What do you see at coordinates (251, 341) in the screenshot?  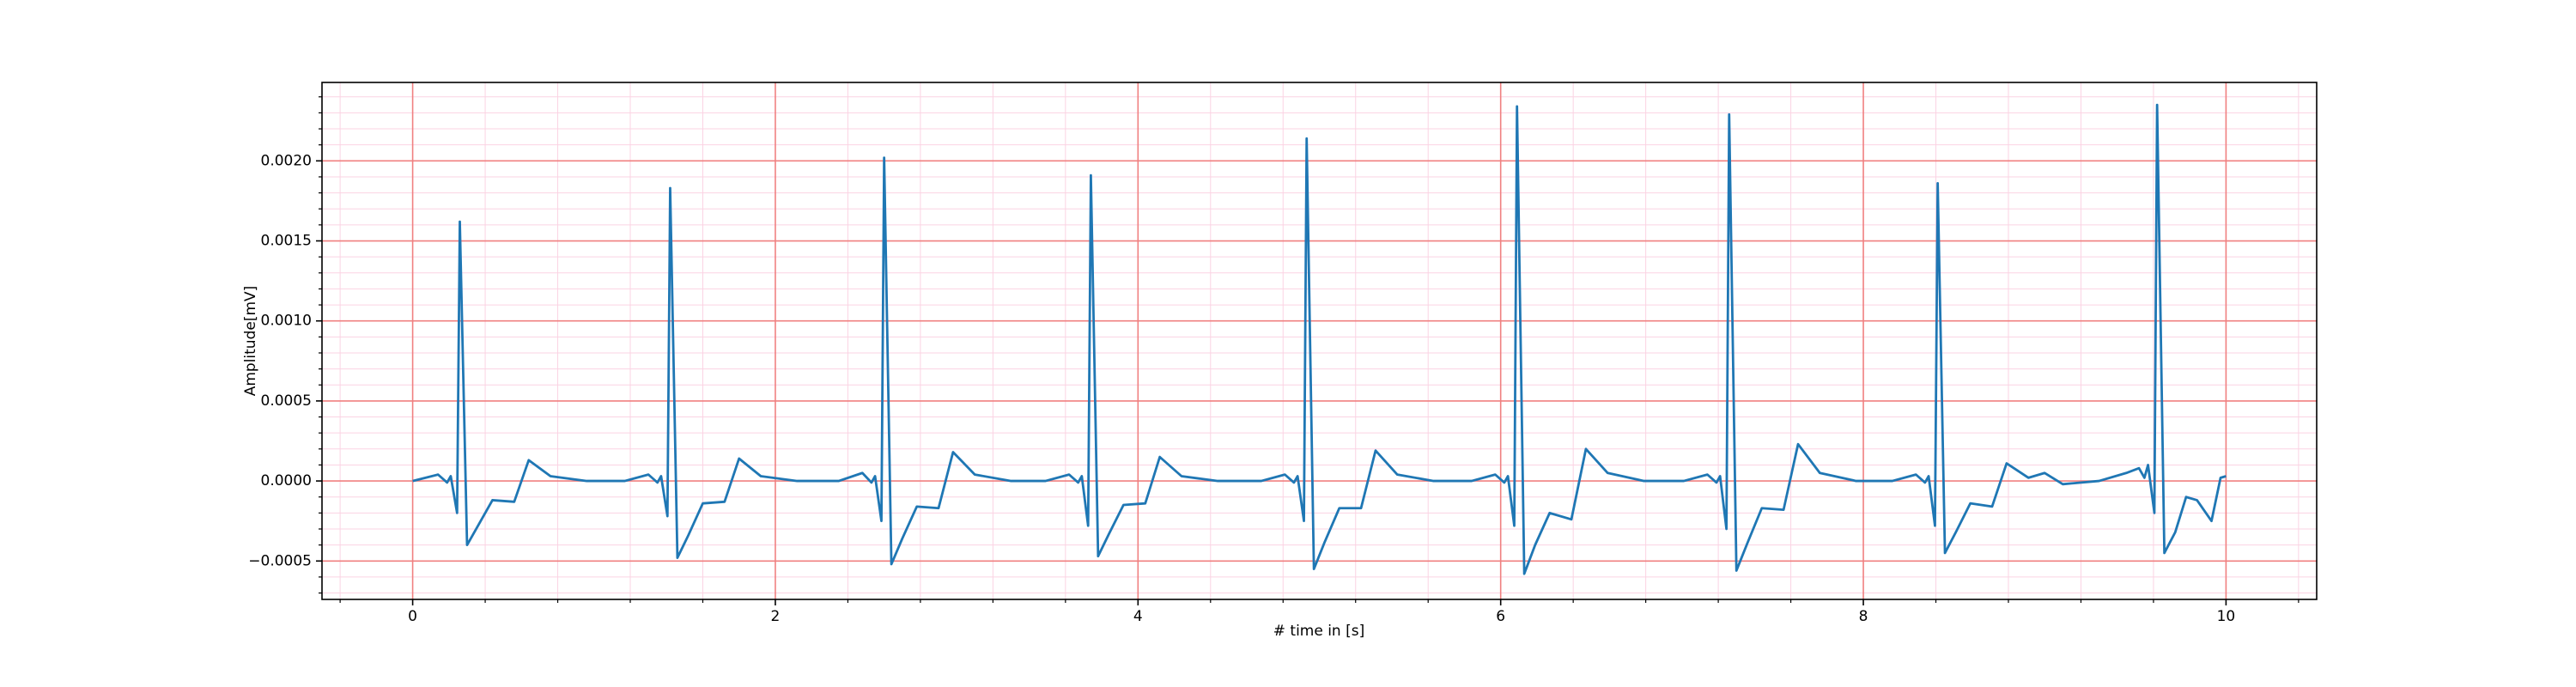 I see `y-axis-label: Amplitude[mV]` at bounding box center [251, 341].